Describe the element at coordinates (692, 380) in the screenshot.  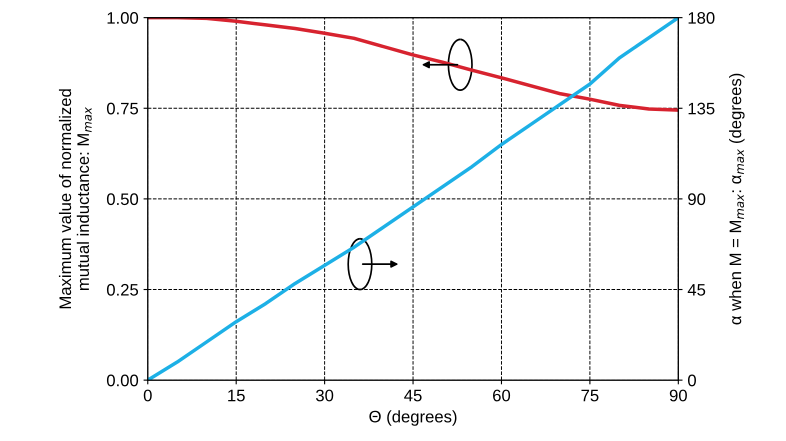
I see `y2-tick-label: 0` at that location.